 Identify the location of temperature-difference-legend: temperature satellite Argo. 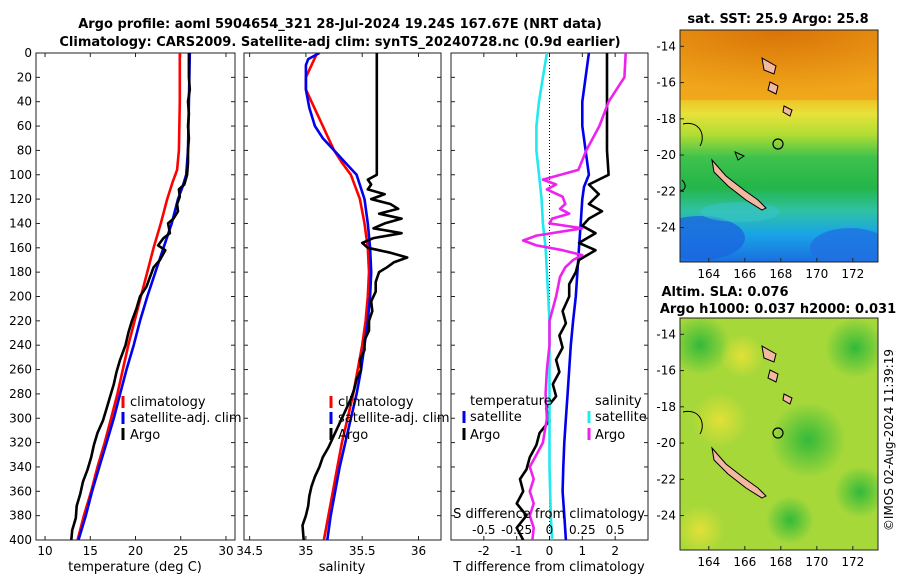
(507, 418).